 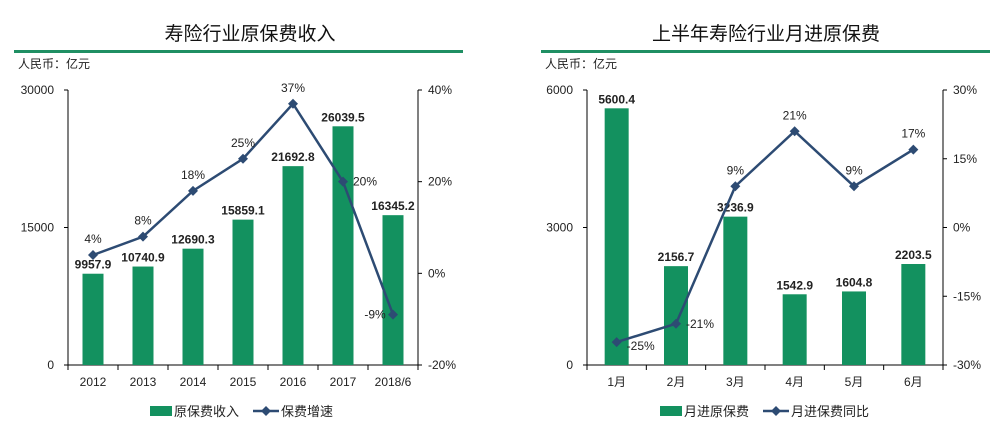 What do you see at coordinates (143, 382) in the screenshot?
I see `x-tick-label: 2013` at bounding box center [143, 382].